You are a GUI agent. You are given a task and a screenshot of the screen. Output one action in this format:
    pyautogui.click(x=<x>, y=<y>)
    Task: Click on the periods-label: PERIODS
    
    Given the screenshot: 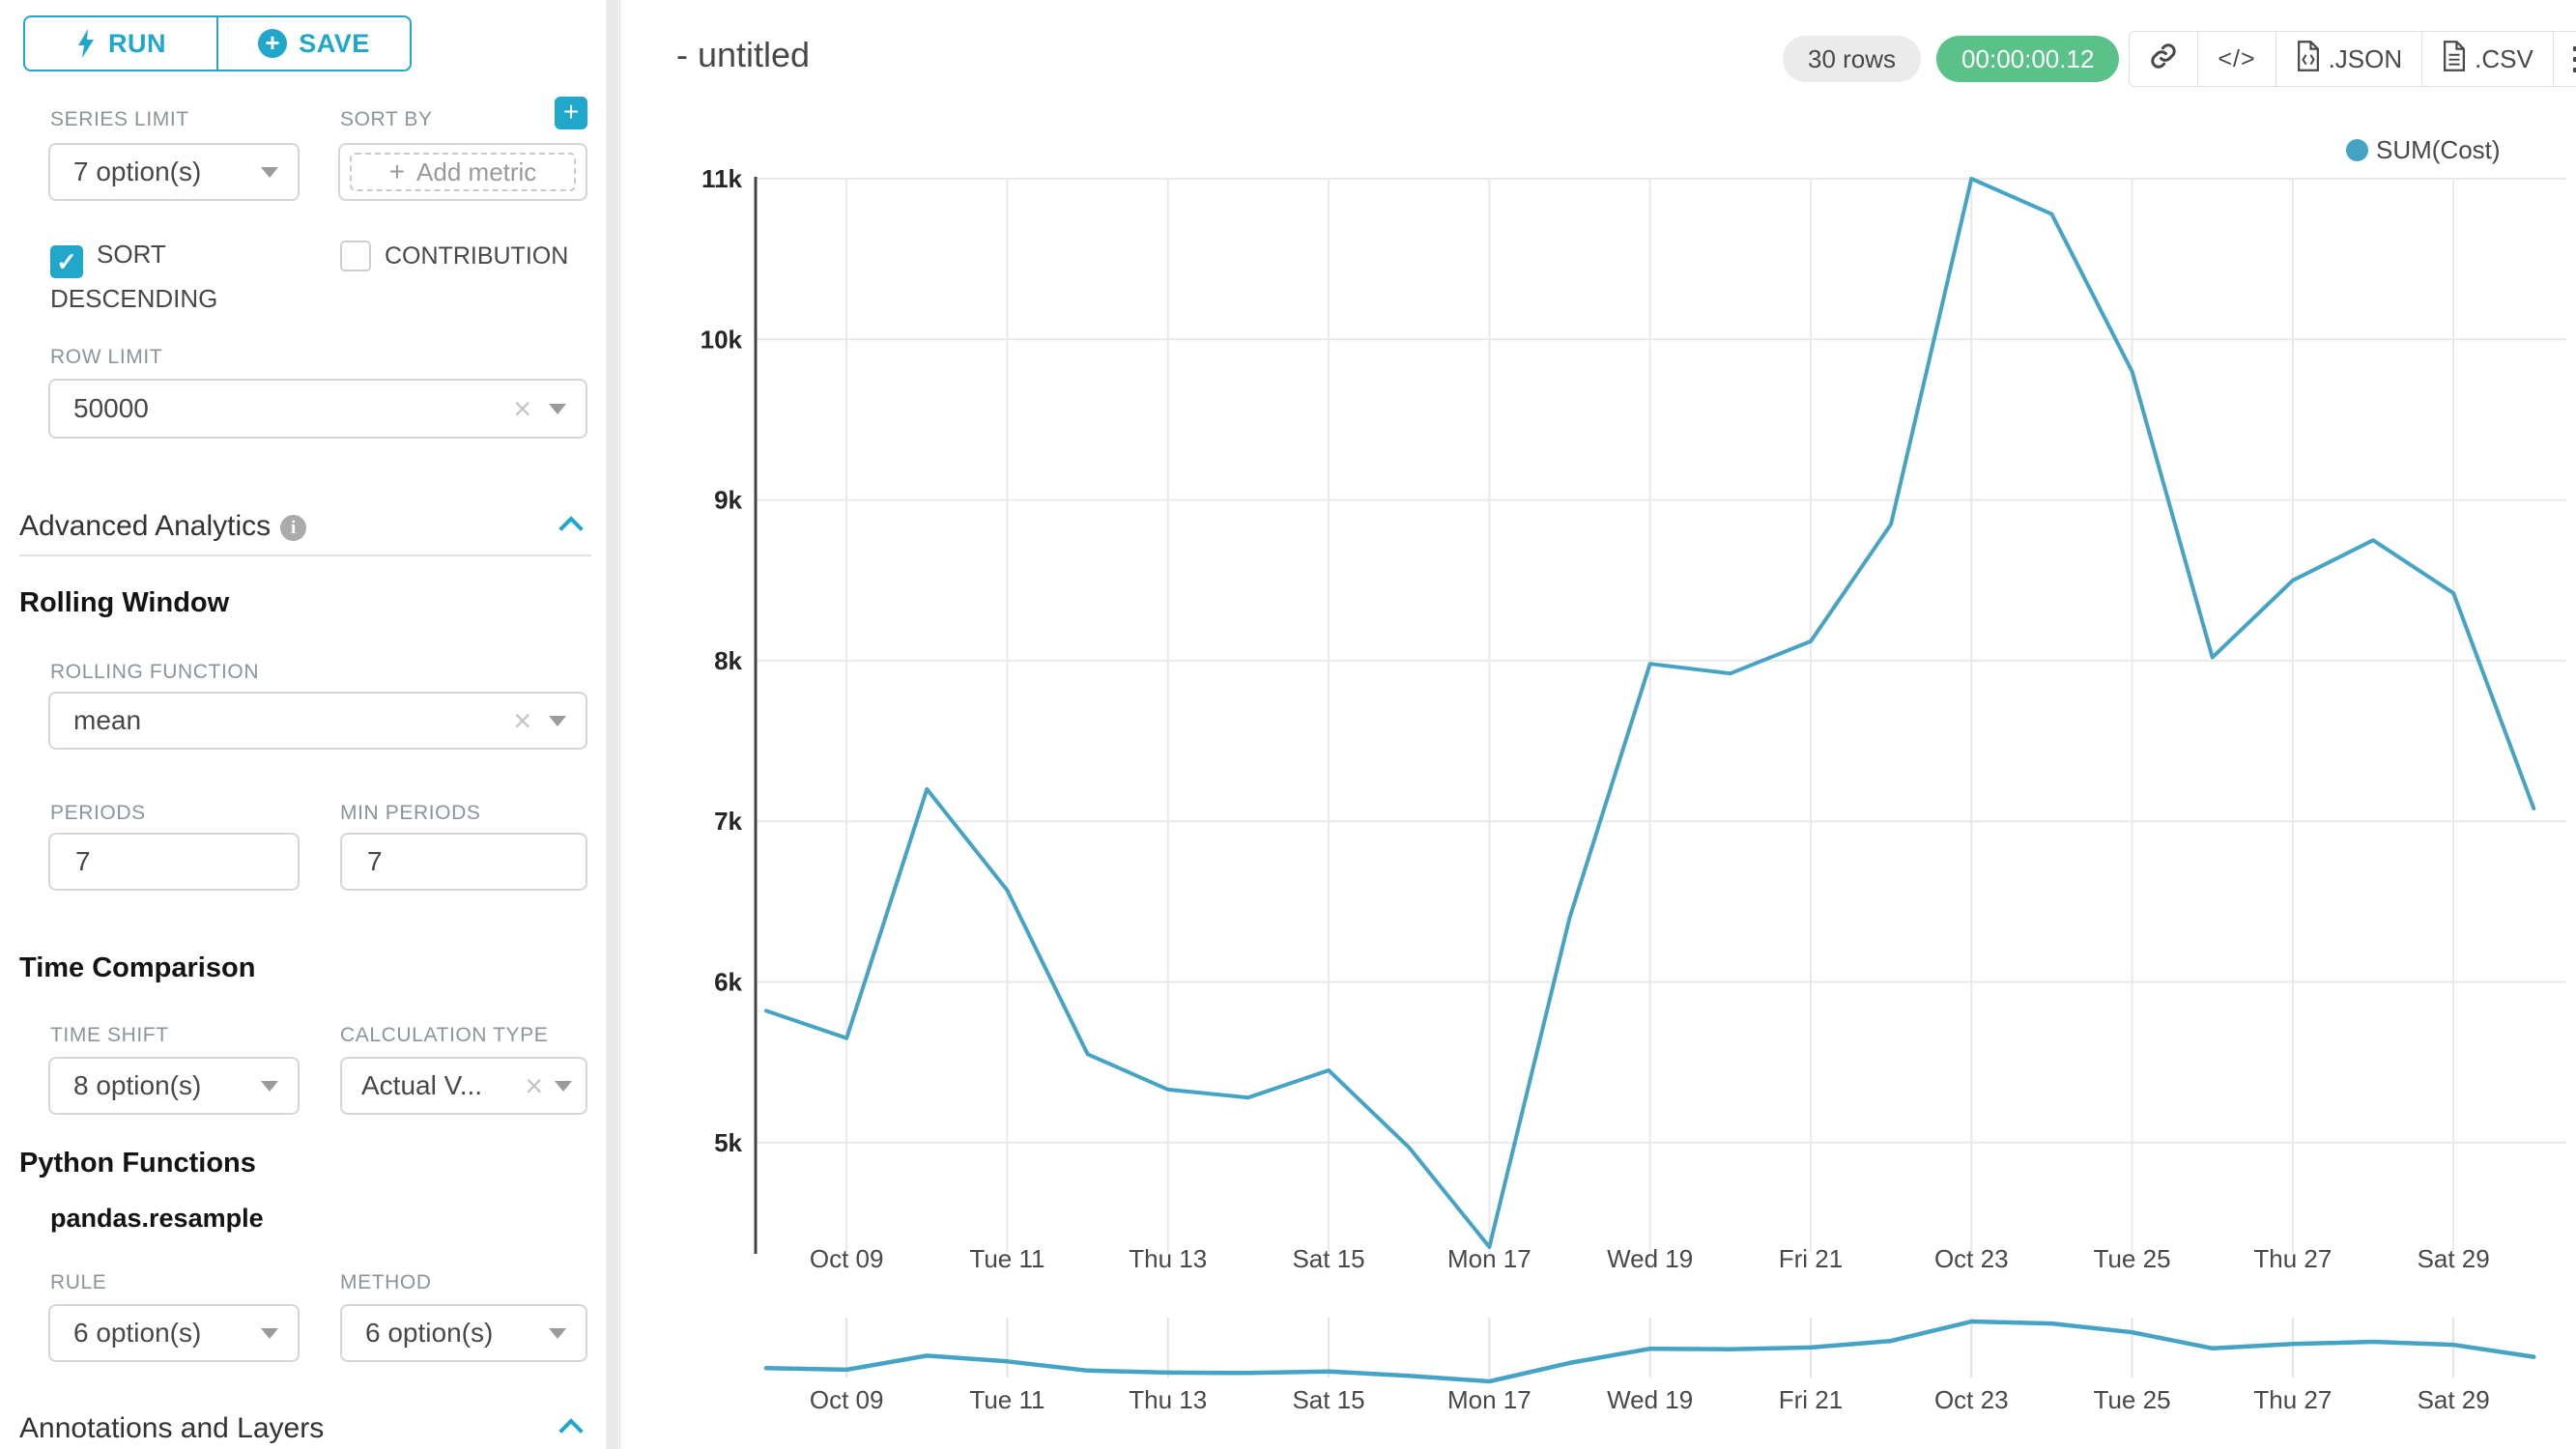 What is the action you would take?
    pyautogui.click(x=98, y=813)
    